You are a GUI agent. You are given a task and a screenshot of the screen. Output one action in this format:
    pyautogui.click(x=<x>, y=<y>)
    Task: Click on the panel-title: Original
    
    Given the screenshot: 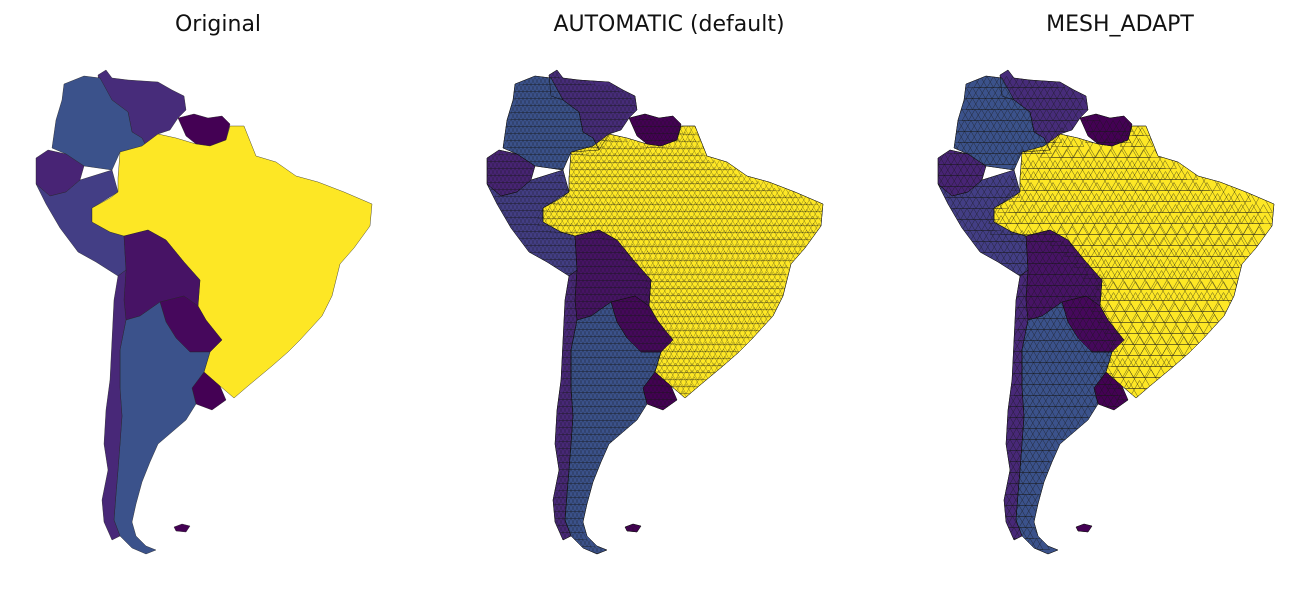 What is the action you would take?
    pyautogui.click(x=218, y=24)
    